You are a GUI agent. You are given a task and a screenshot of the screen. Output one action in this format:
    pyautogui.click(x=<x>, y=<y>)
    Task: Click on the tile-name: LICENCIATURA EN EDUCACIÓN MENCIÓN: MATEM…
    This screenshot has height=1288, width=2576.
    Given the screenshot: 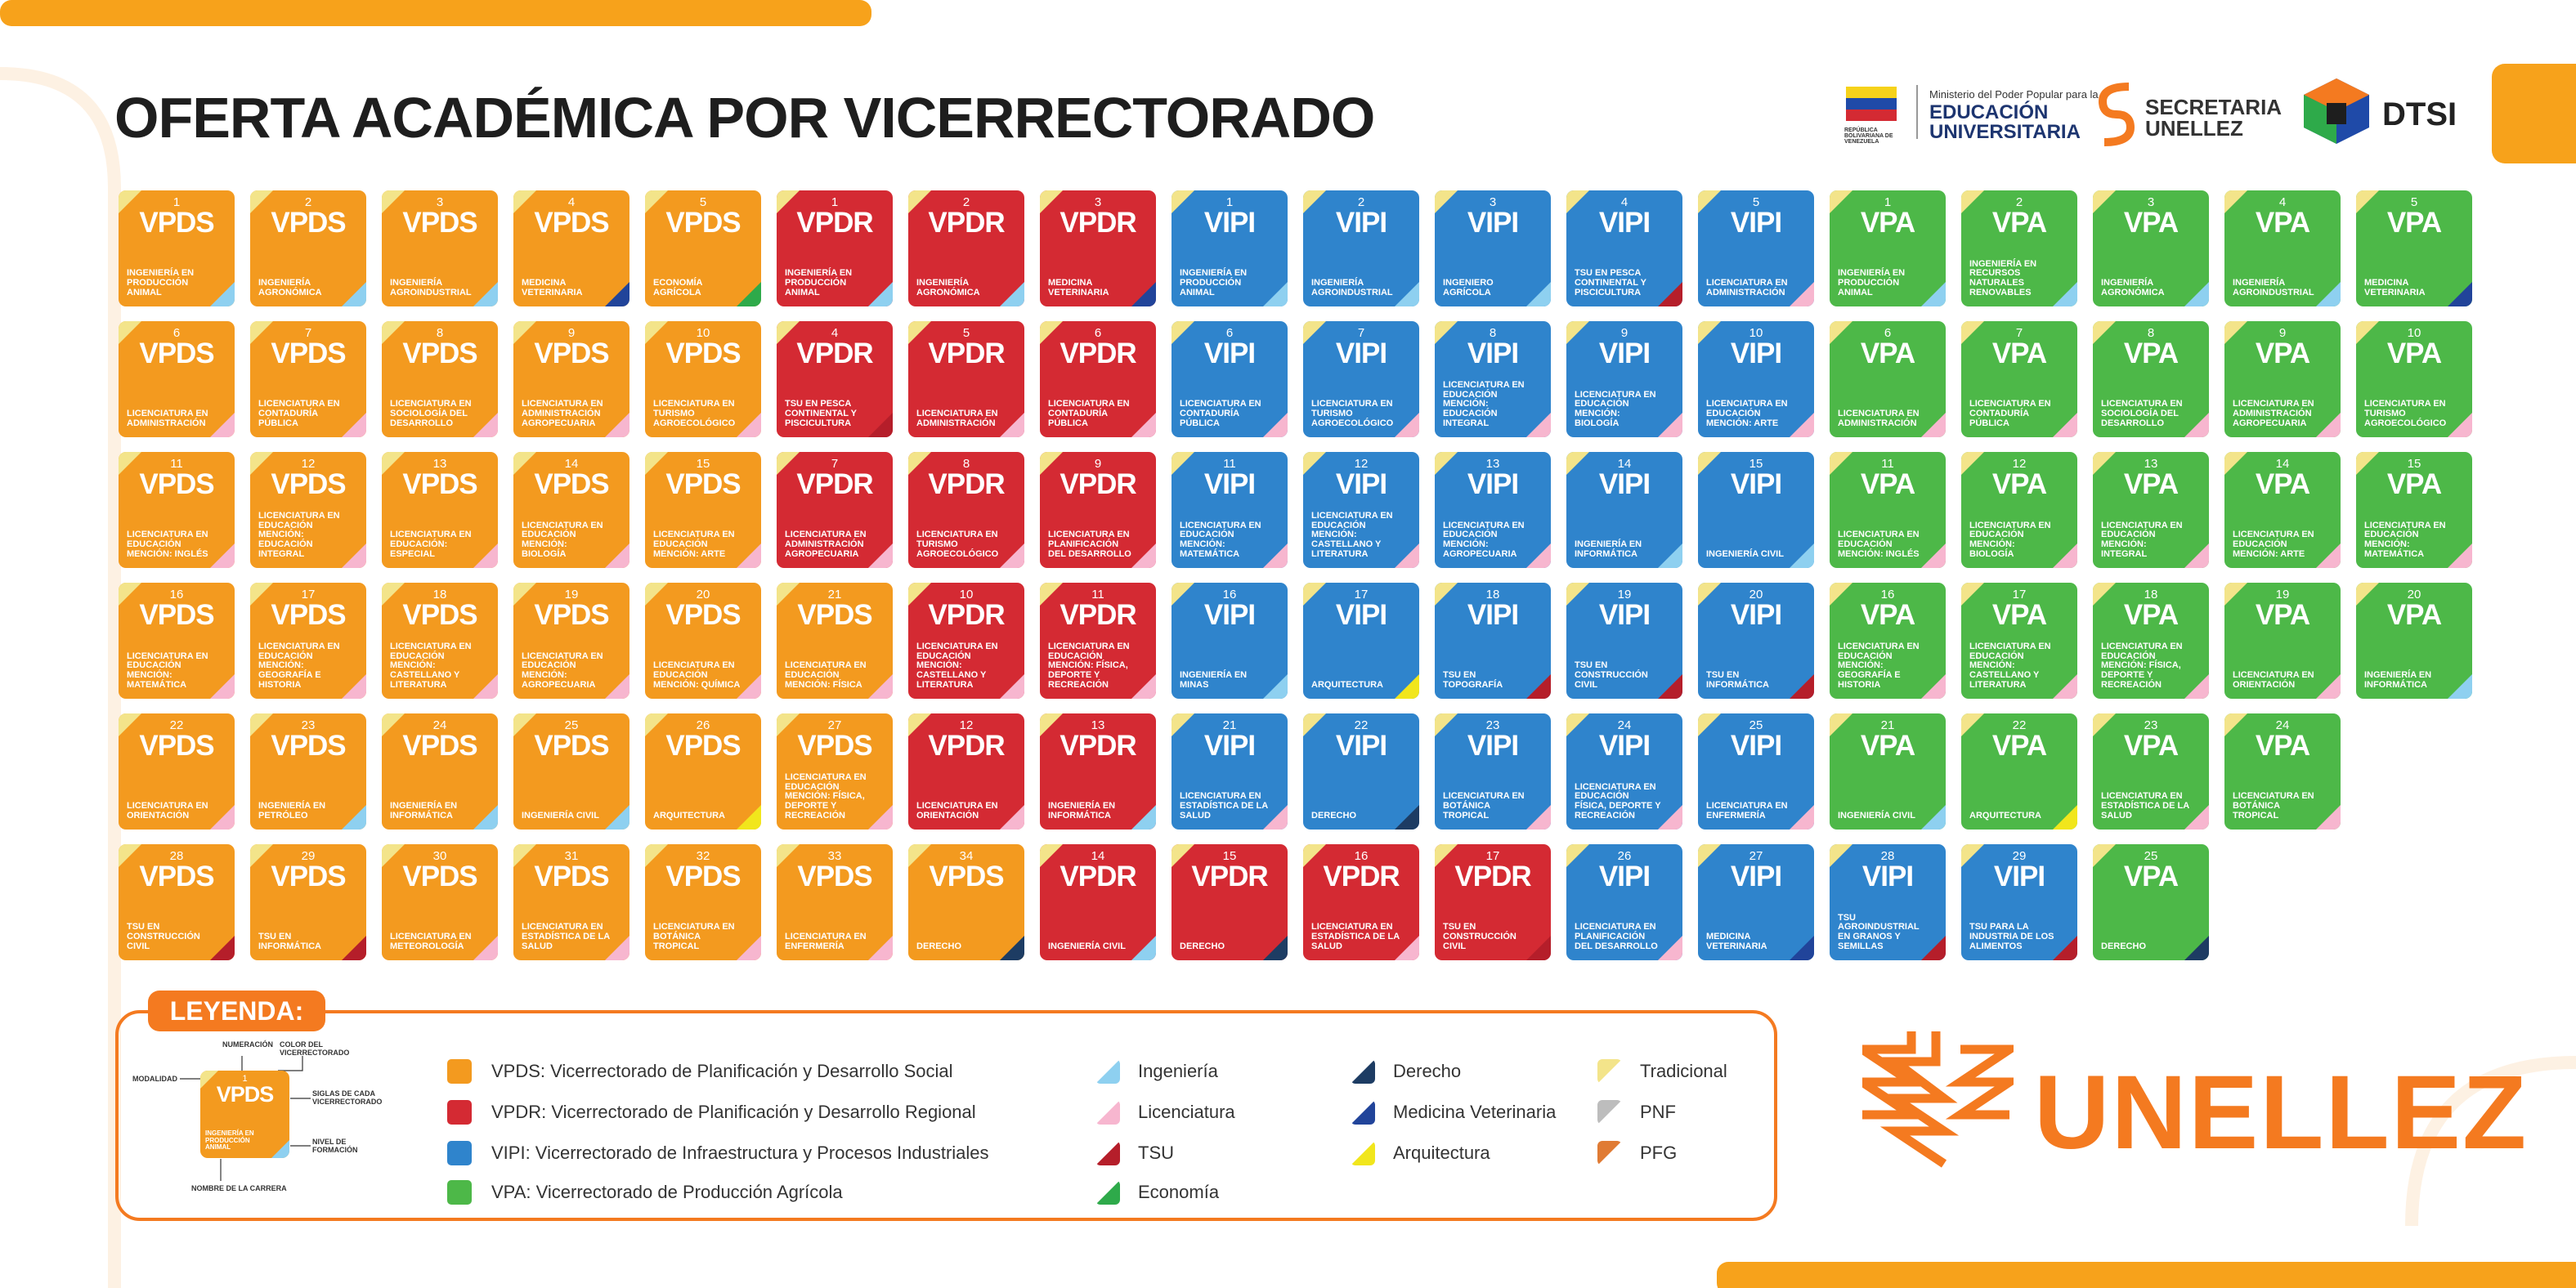 What is the action you would take?
    pyautogui.click(x=167, y=671)
    